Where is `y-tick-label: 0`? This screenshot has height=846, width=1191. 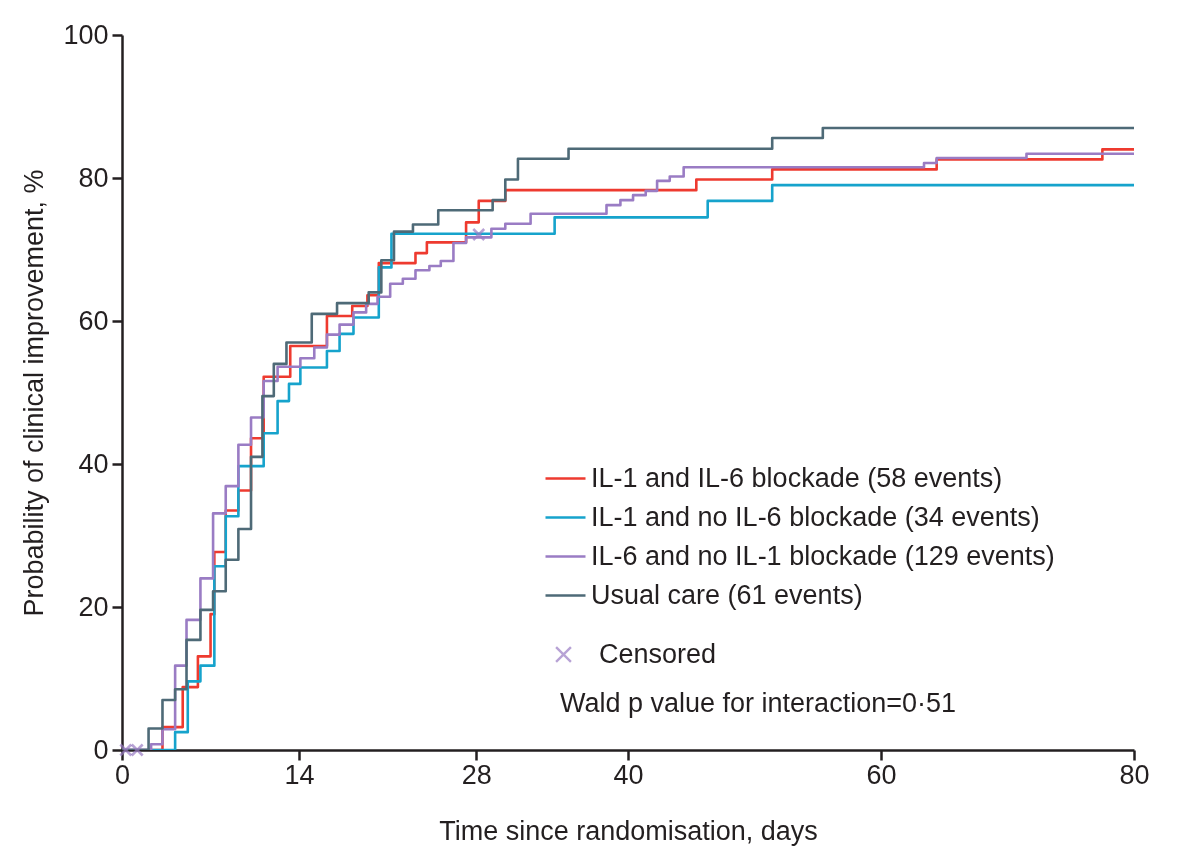 y-tick-label: 0 is located at coordinates (101, 749).